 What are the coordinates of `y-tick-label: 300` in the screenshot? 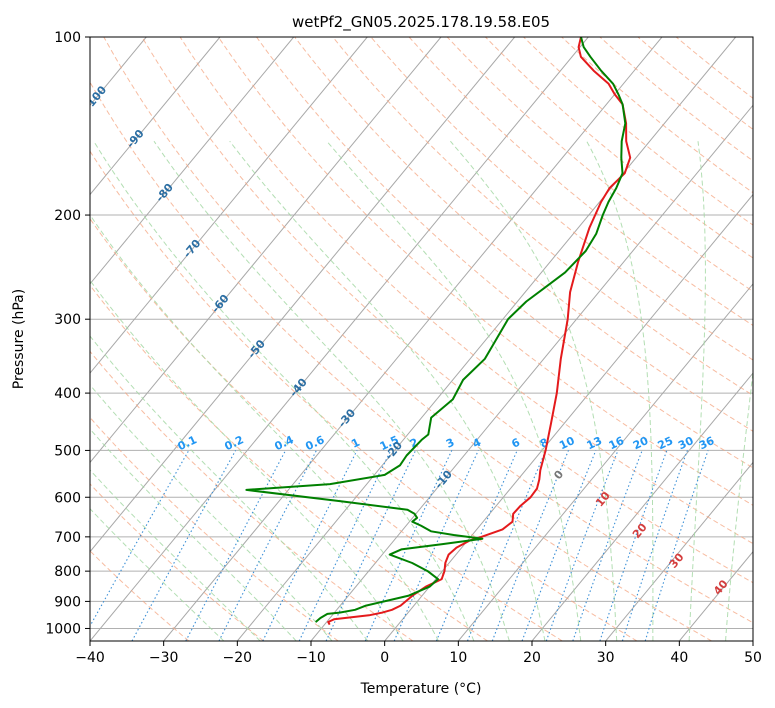 It's located at (67, 320).